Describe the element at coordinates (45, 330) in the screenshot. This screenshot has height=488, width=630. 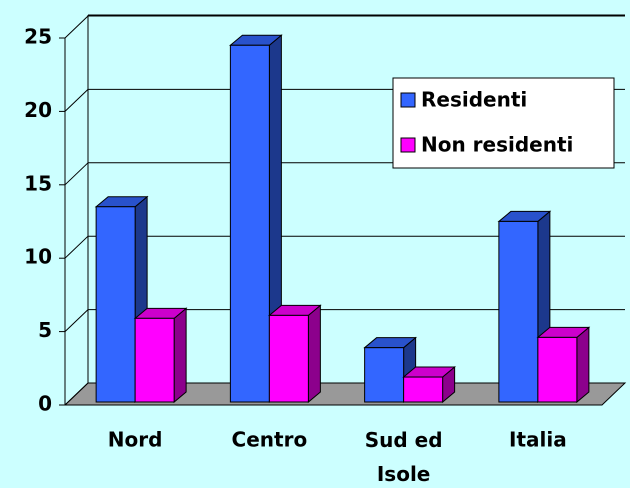
I see `y-tick-label: 5` at that location.